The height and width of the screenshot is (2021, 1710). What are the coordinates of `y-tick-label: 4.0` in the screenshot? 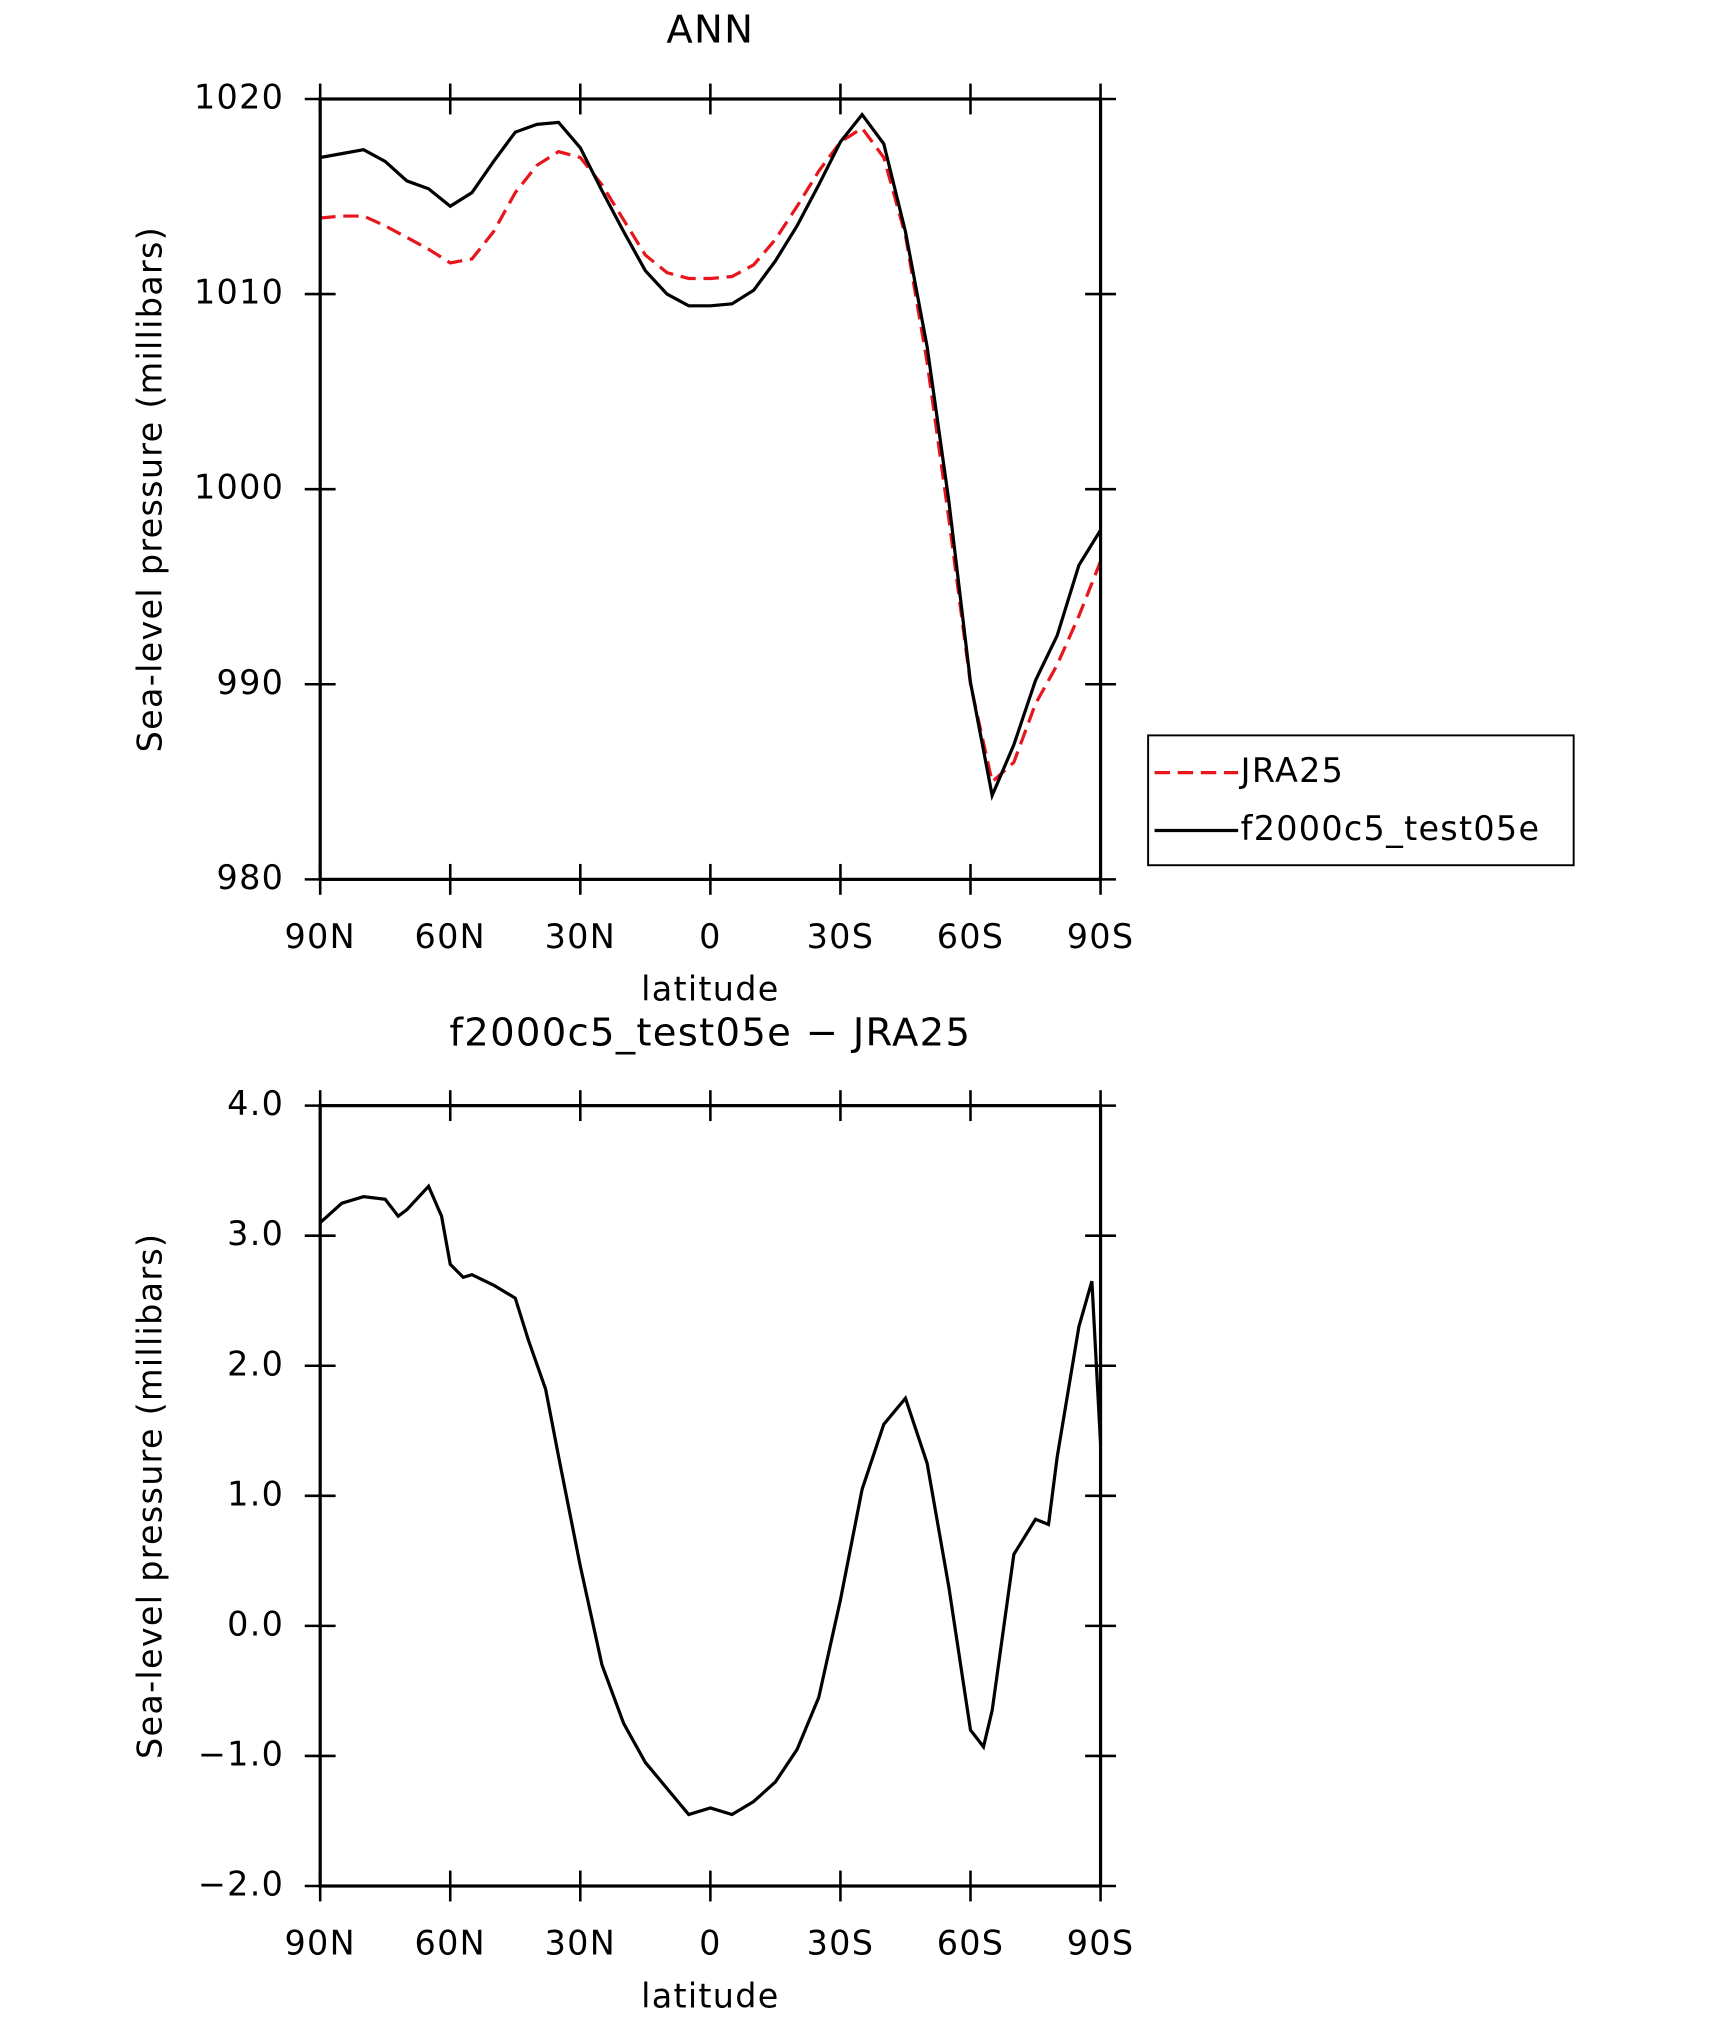 It's located at (255, 1103).